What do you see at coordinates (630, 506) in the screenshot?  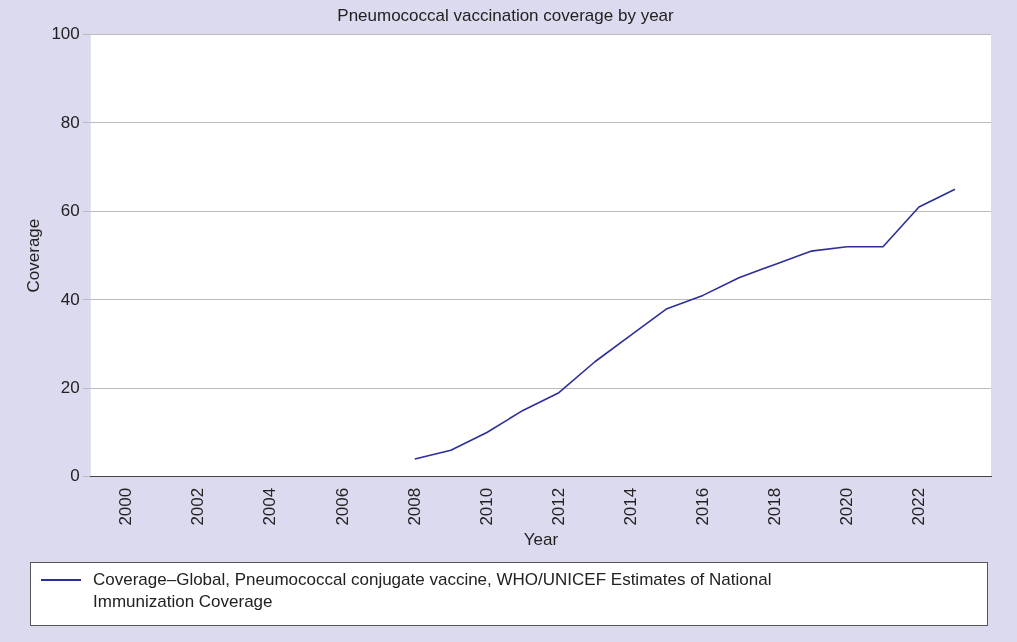 I see `x-tick-label: 2014` at bounding box center [630, 506].